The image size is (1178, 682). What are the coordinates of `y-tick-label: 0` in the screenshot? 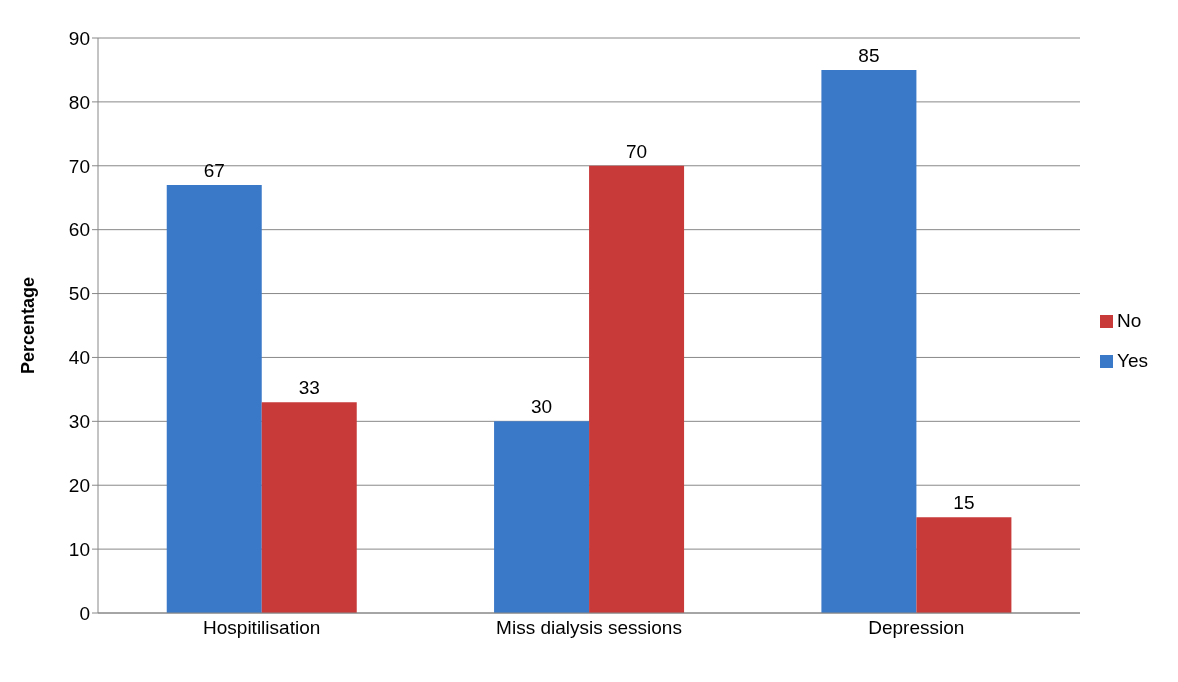 It's located at (84, 613).